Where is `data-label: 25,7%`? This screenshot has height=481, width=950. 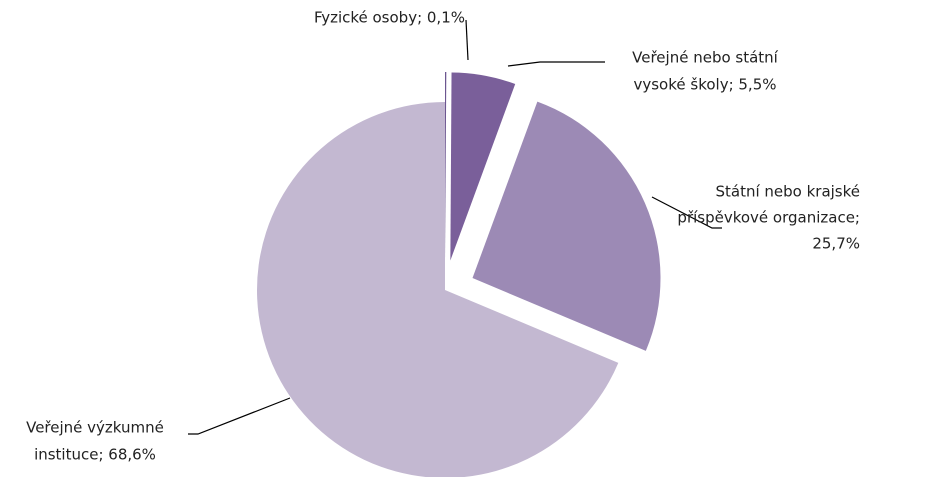 data-label: 25,7% is located at coordinates (836, 244).